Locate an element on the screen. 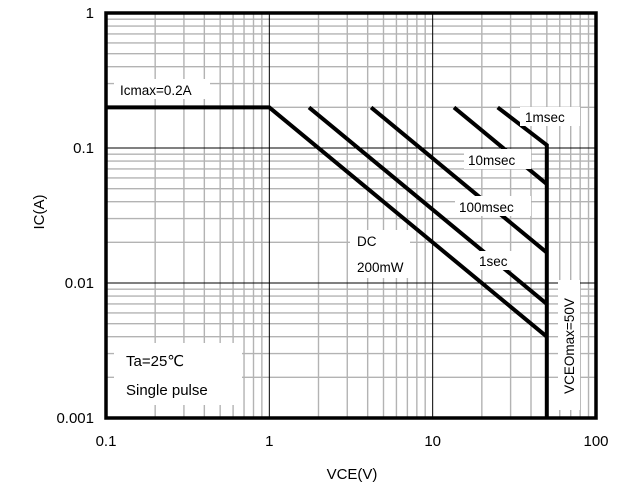 The height and width of the screenshot is (493, 625). annotation-10msec: 10msec is located at coordinates (492, 160).